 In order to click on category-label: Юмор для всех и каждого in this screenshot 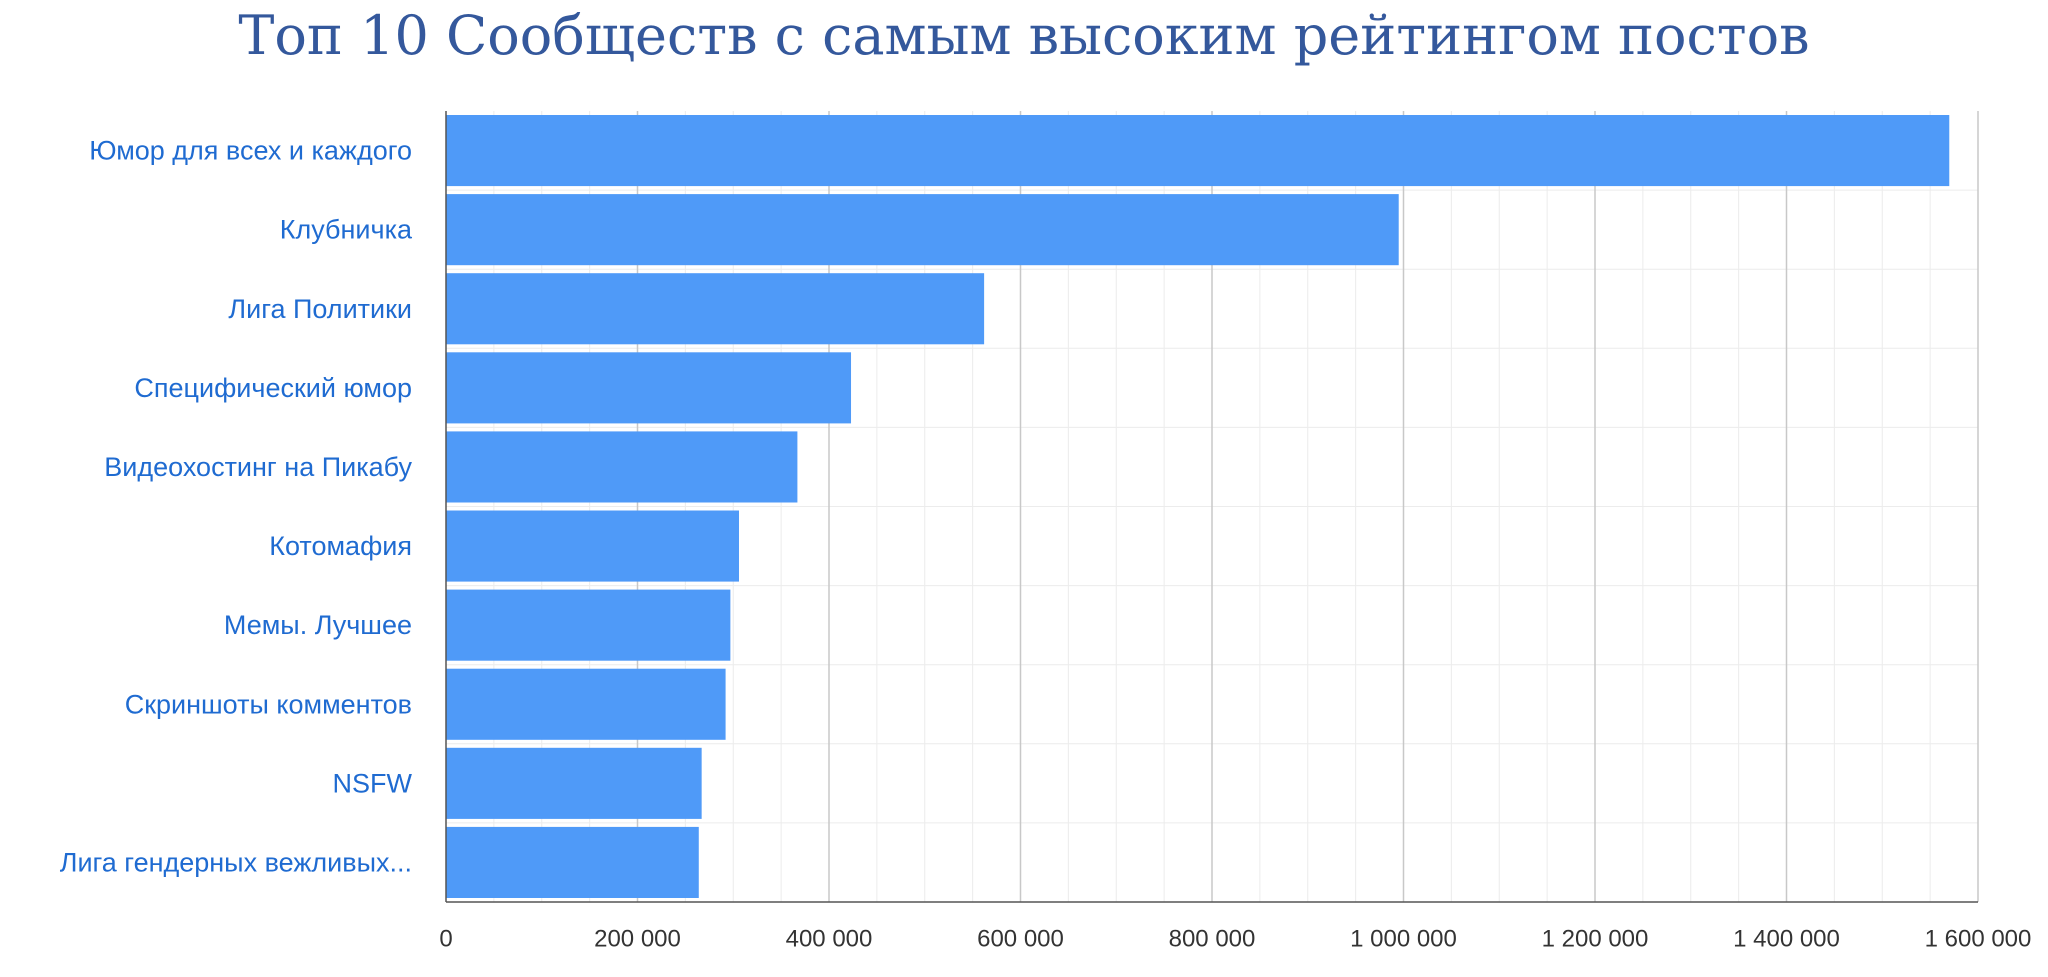, I will do `click(250, 151)`.